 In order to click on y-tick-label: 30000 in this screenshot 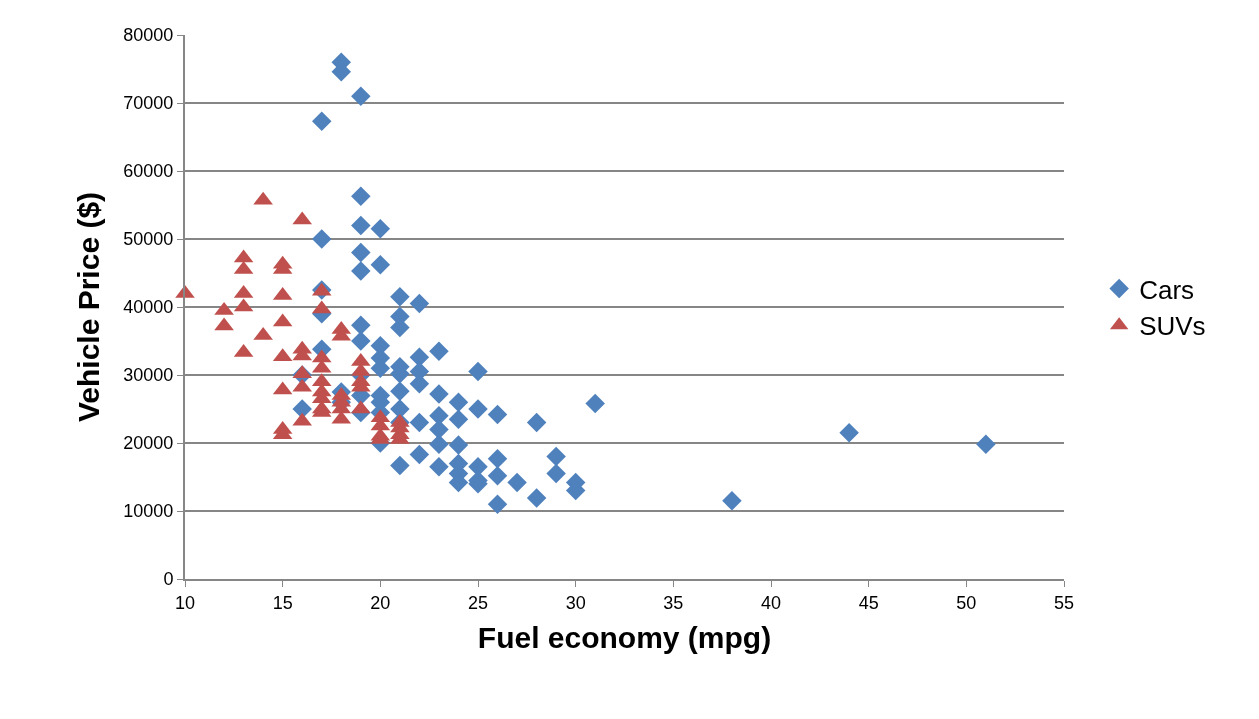, I will do `click(148, 375)`.